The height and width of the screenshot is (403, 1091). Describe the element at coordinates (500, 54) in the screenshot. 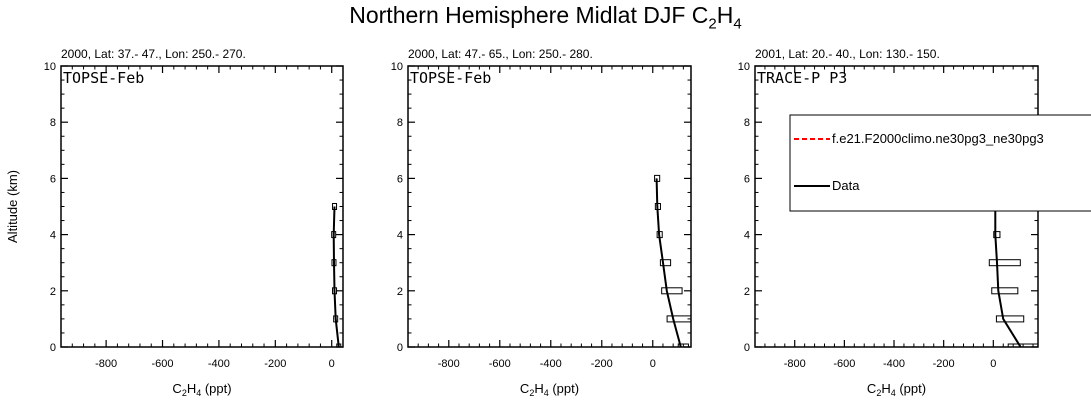

I see `panel-subtitle: 2000, Lat: 47.- 65., Lon: 250.- 280.` at that location.